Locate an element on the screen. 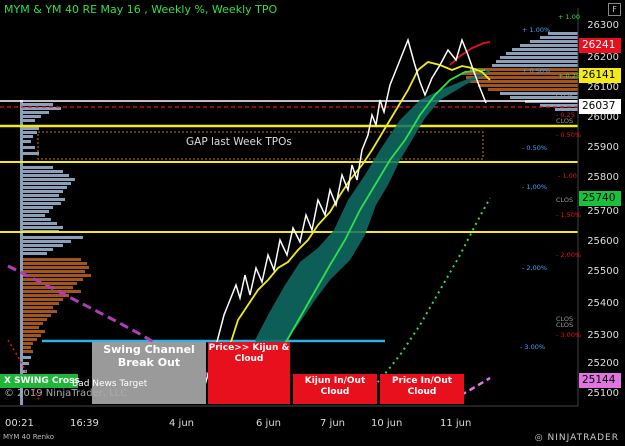  tpo-profile-left is located at coordinates (55, 252).